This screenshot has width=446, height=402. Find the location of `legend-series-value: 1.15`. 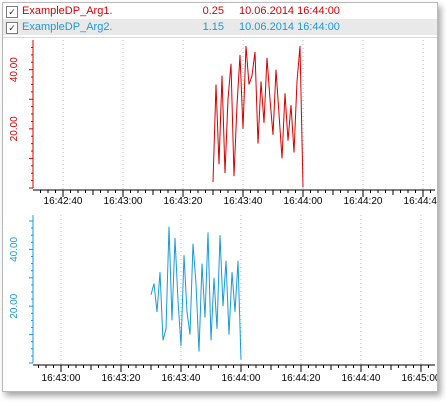

legend-series-value: 1.15 is located at coordinates (213, 27).